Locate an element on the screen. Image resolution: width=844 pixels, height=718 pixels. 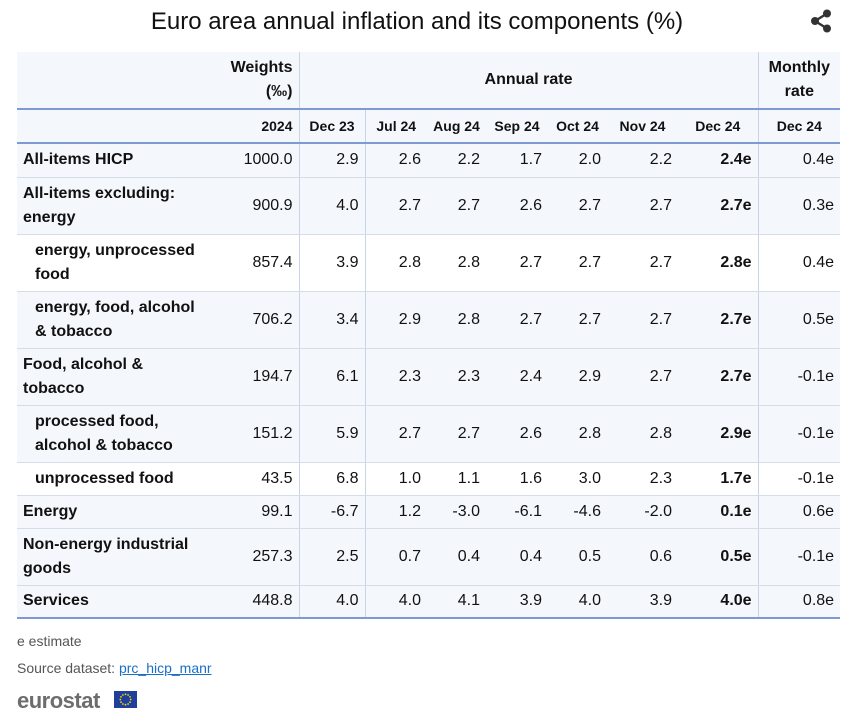
value-cell: 2.4 is located at coordinates (517, 377).